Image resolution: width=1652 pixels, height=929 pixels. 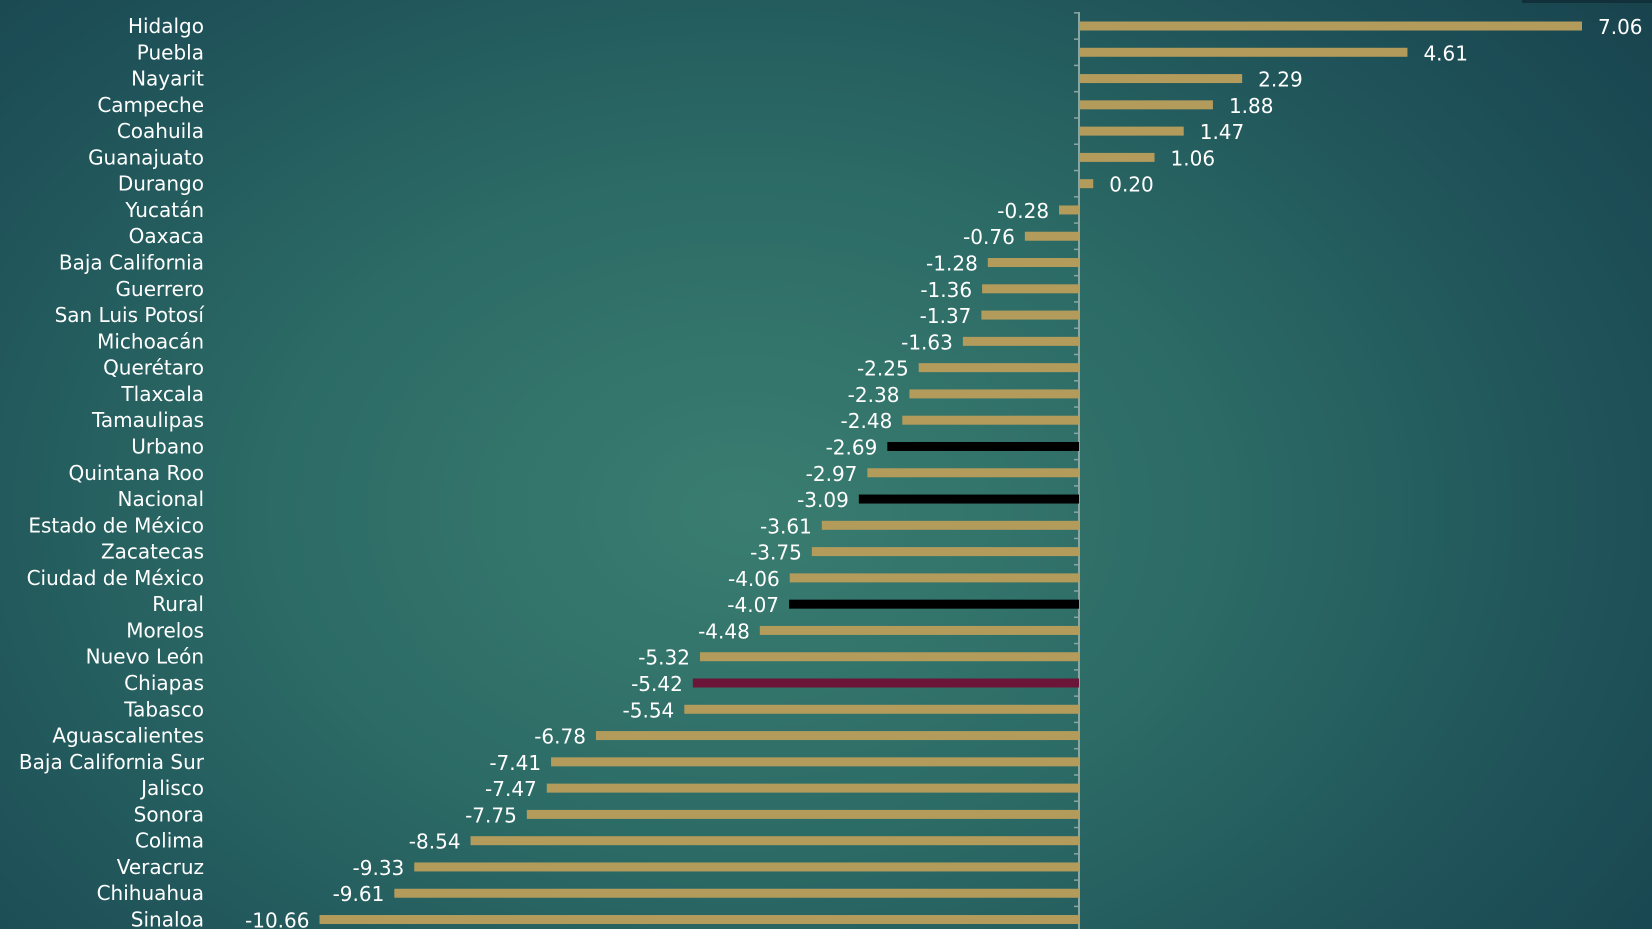 What do you see at coordinates (753, 605) in the screenshot?
I see `value-label: -4.07` at bounding box center [753, 605].